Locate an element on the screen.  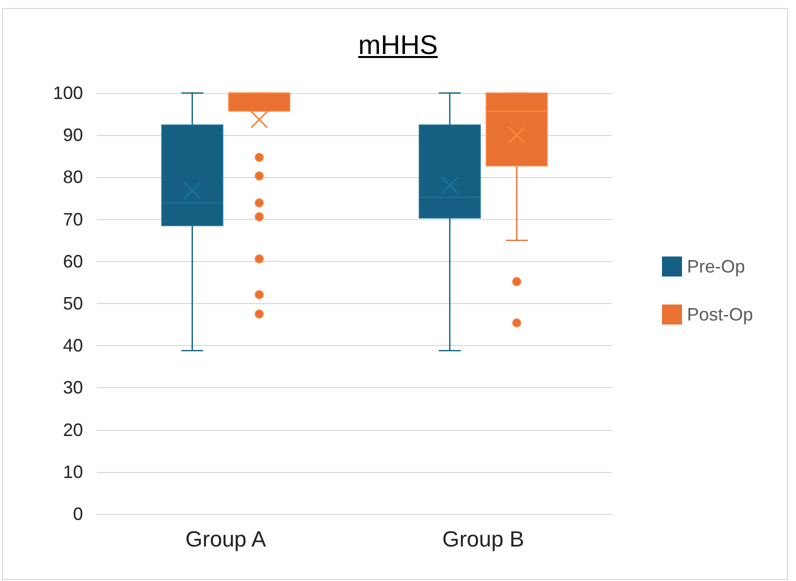
x-tick-label: Group A is located at coordinates (225, 539).